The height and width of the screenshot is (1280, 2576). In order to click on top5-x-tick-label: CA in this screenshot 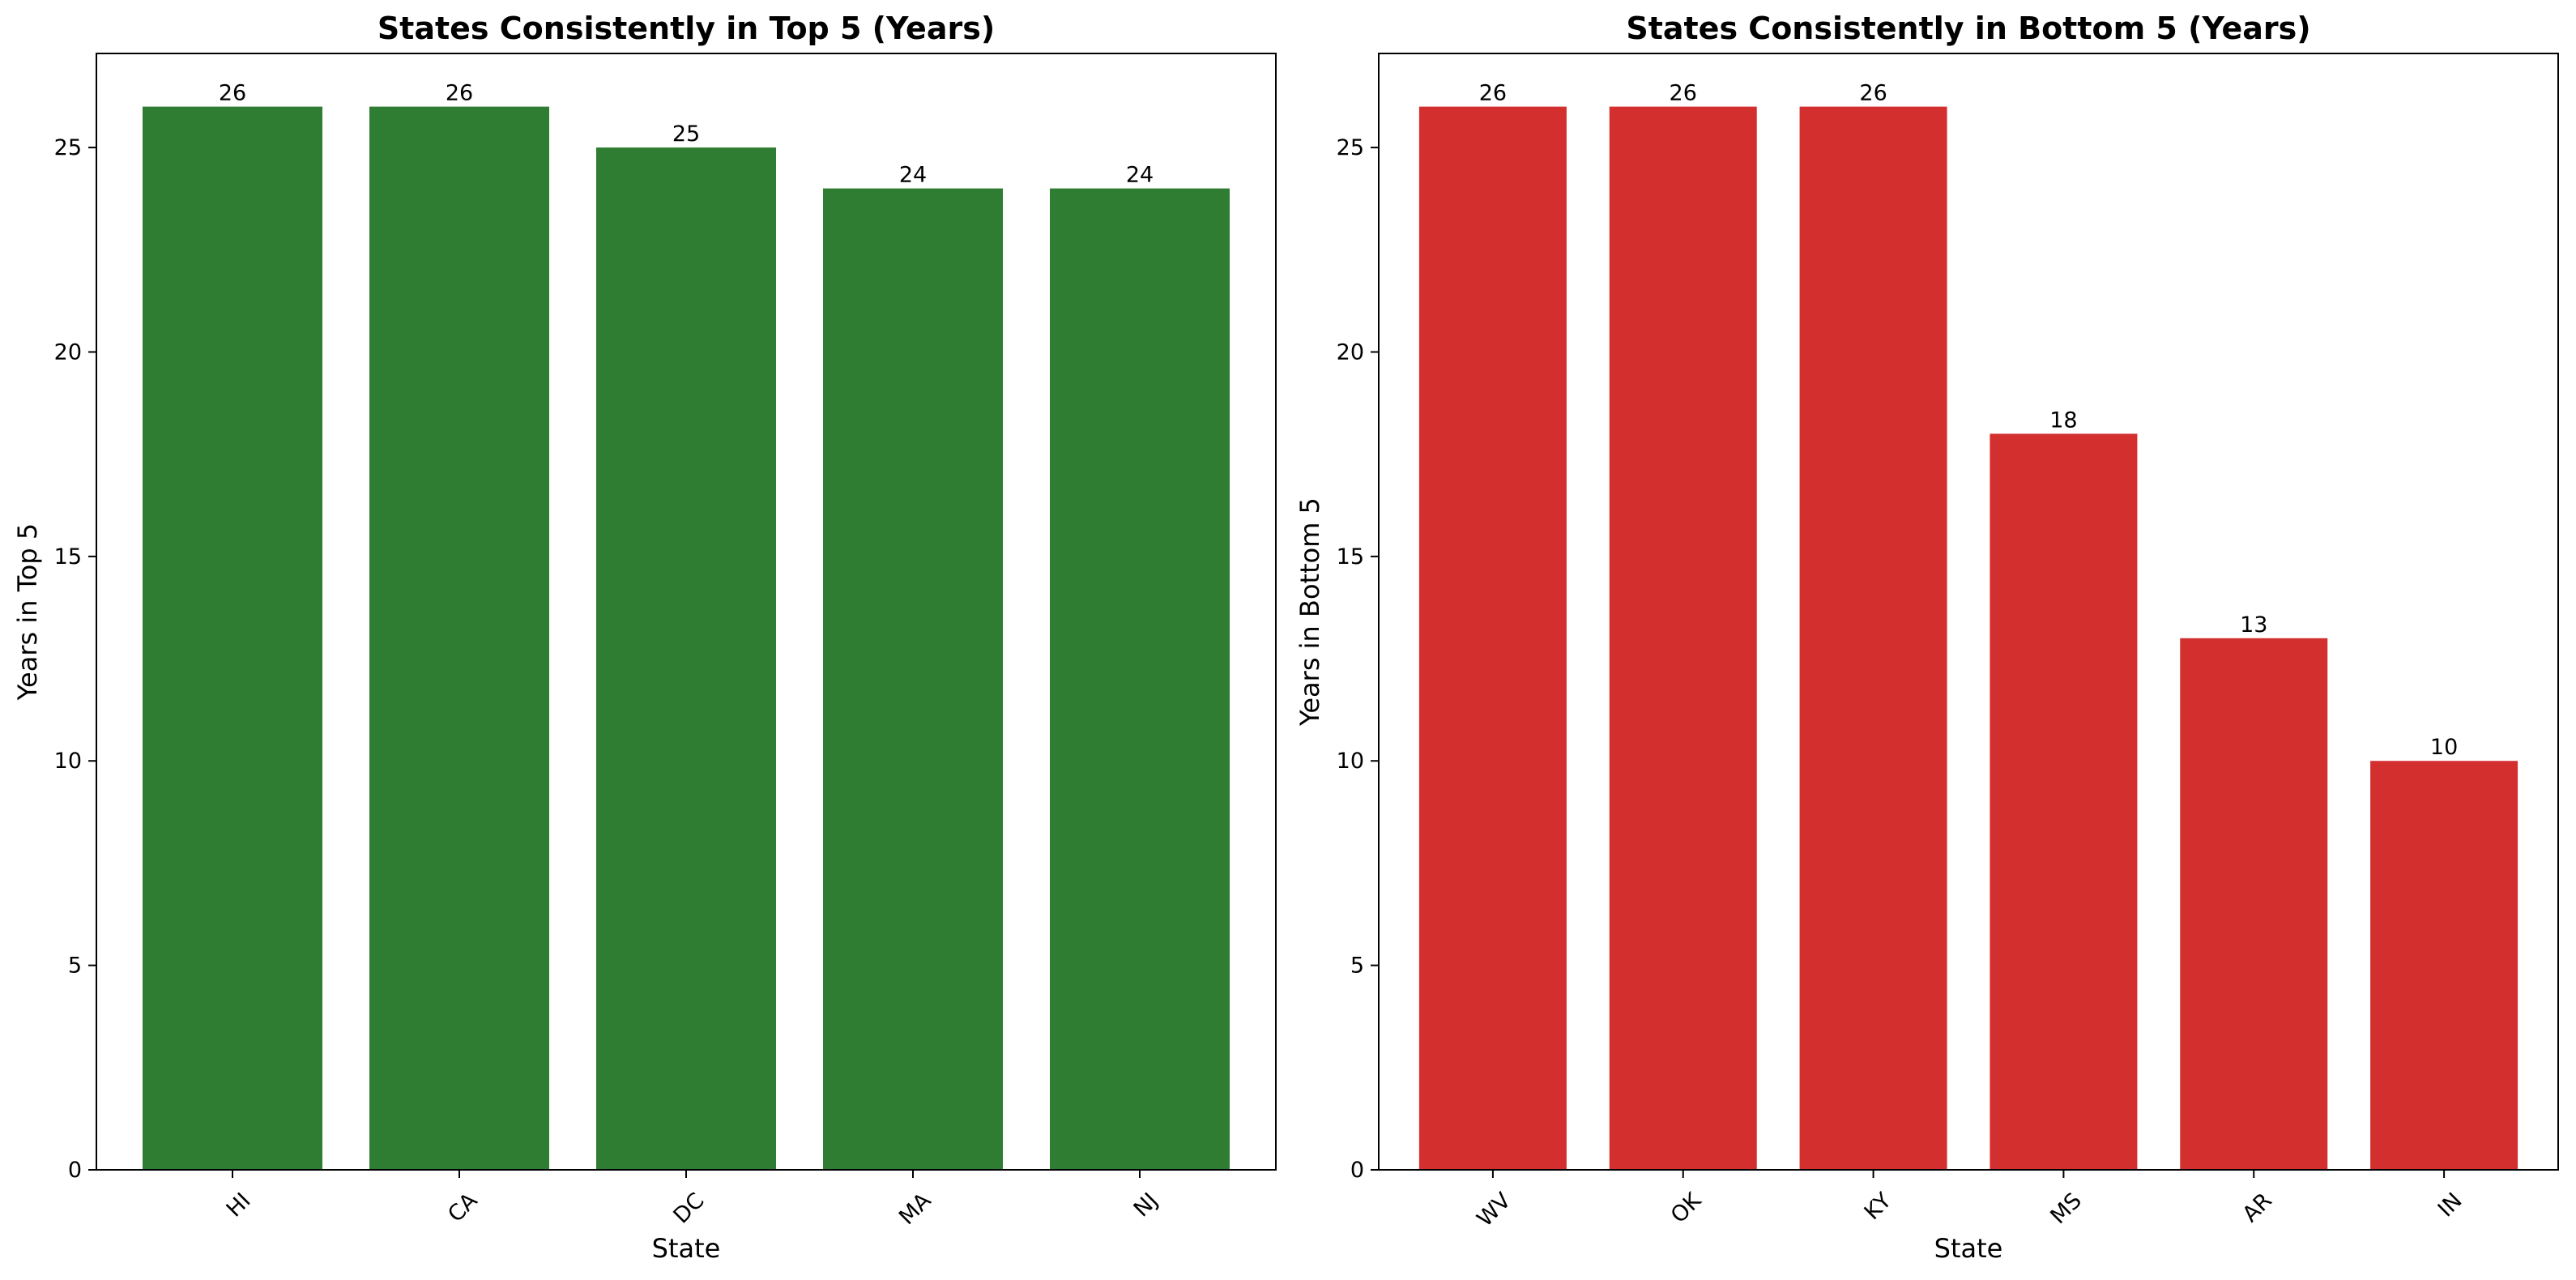, I will do `click(463, 1207)`.